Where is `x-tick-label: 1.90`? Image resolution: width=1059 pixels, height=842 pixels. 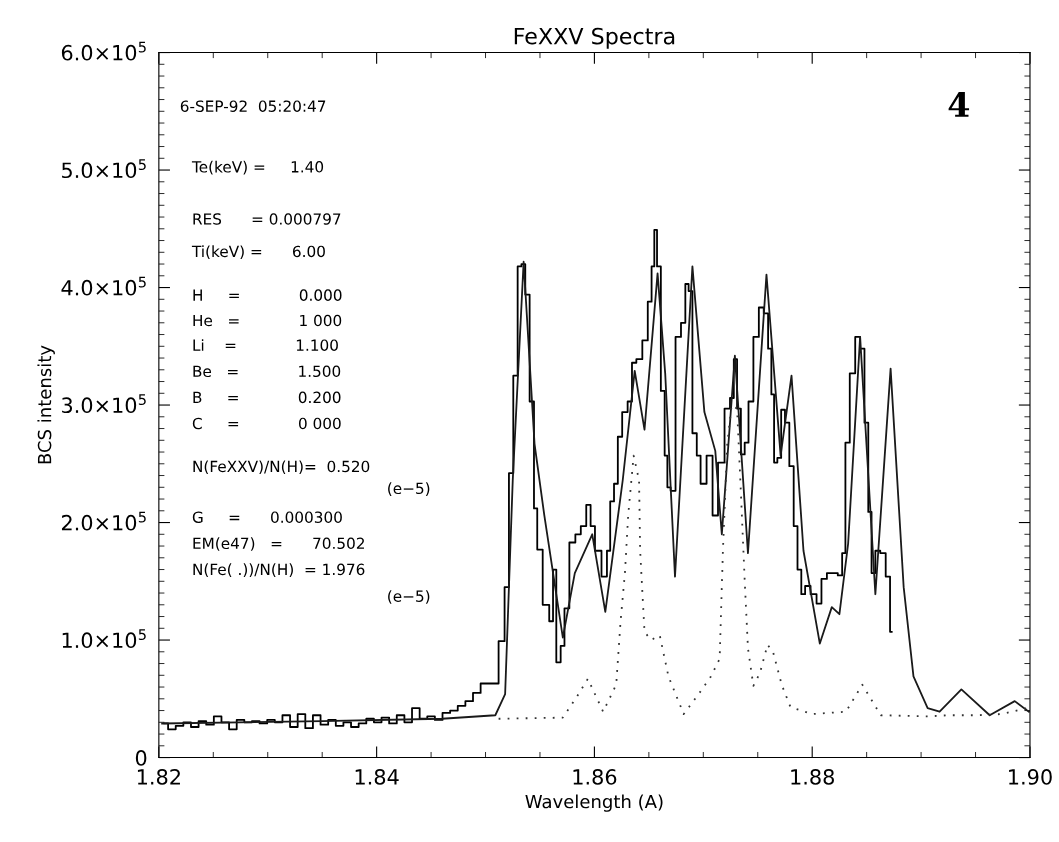 x-tick-label: 1.90 is located at coordinates (1030, 777).